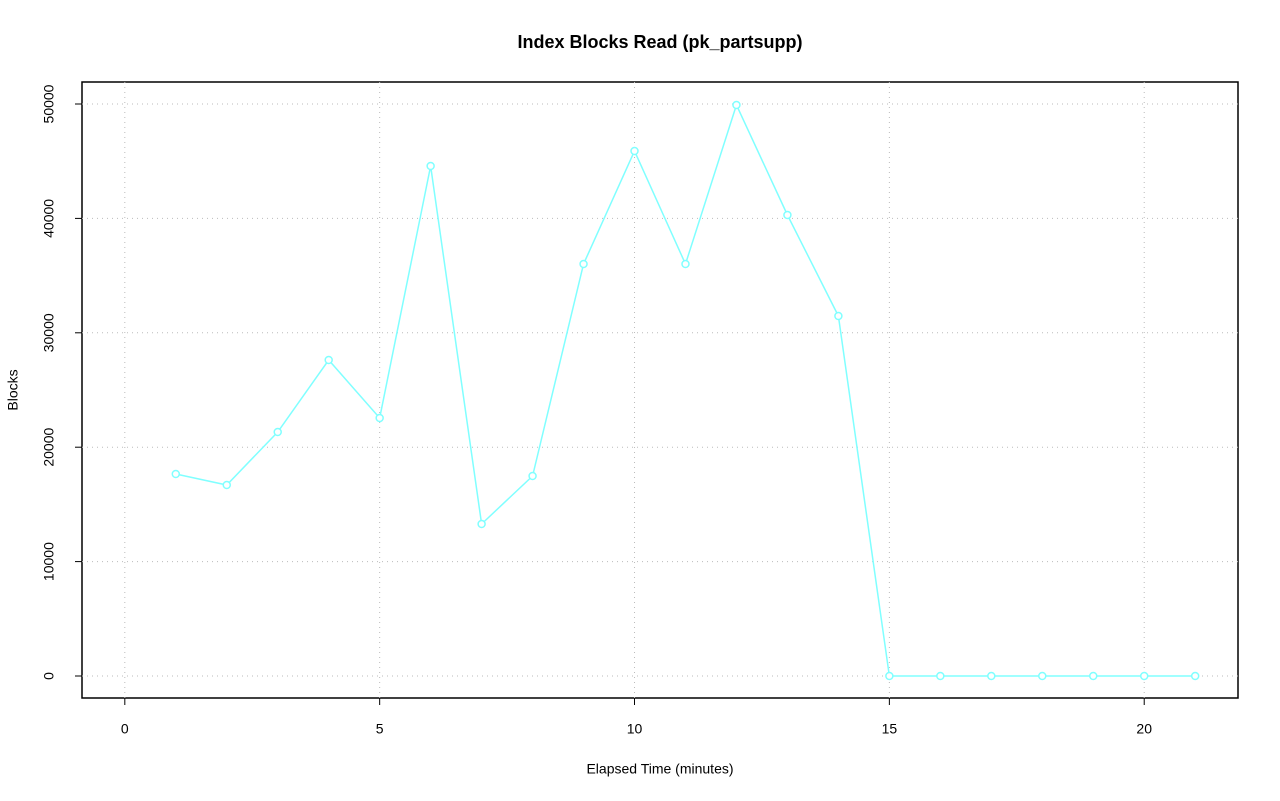 This screenshot has height=801, width=1280. What do you see at coordinates (49, 447) in the screenshot?
I see `y-tick-label: 20000` at bounding box center [49, 447].